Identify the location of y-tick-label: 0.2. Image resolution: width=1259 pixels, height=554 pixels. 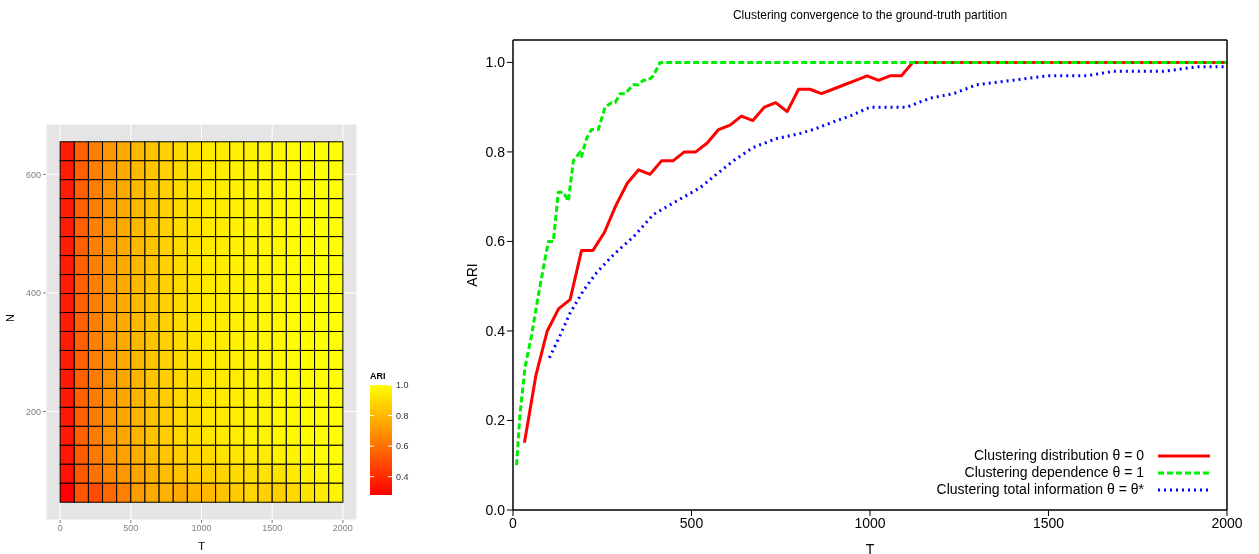
(495, 420).